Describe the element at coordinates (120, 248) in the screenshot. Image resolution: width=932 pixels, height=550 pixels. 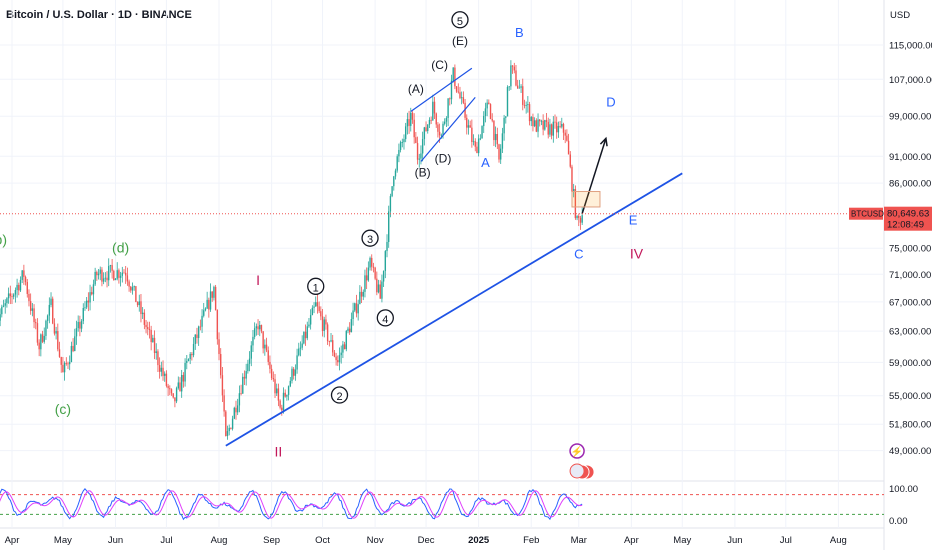
I see `green-wave-label: (d)` at that location.